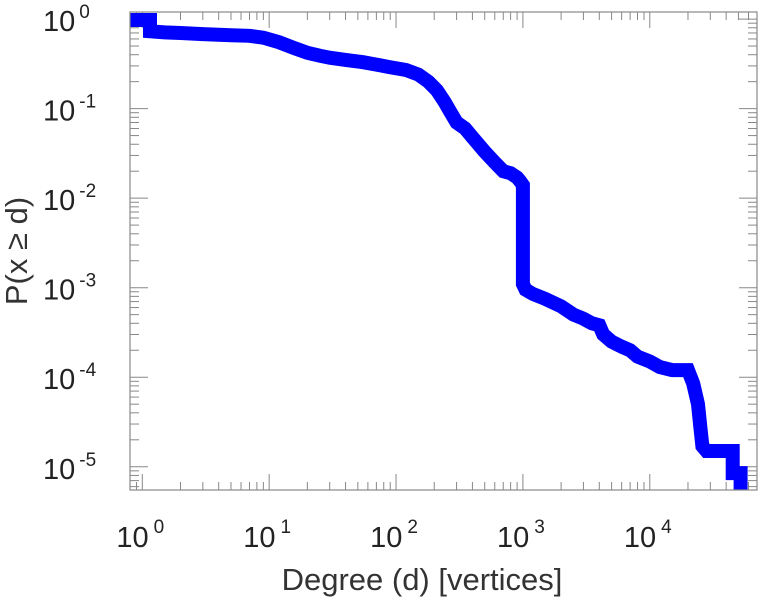 The height and width of the screenshot is (600, 769). I want to click on x-tick-labels: 10 0 10 1 10 2 10 3 10 4, so click(394, 535).